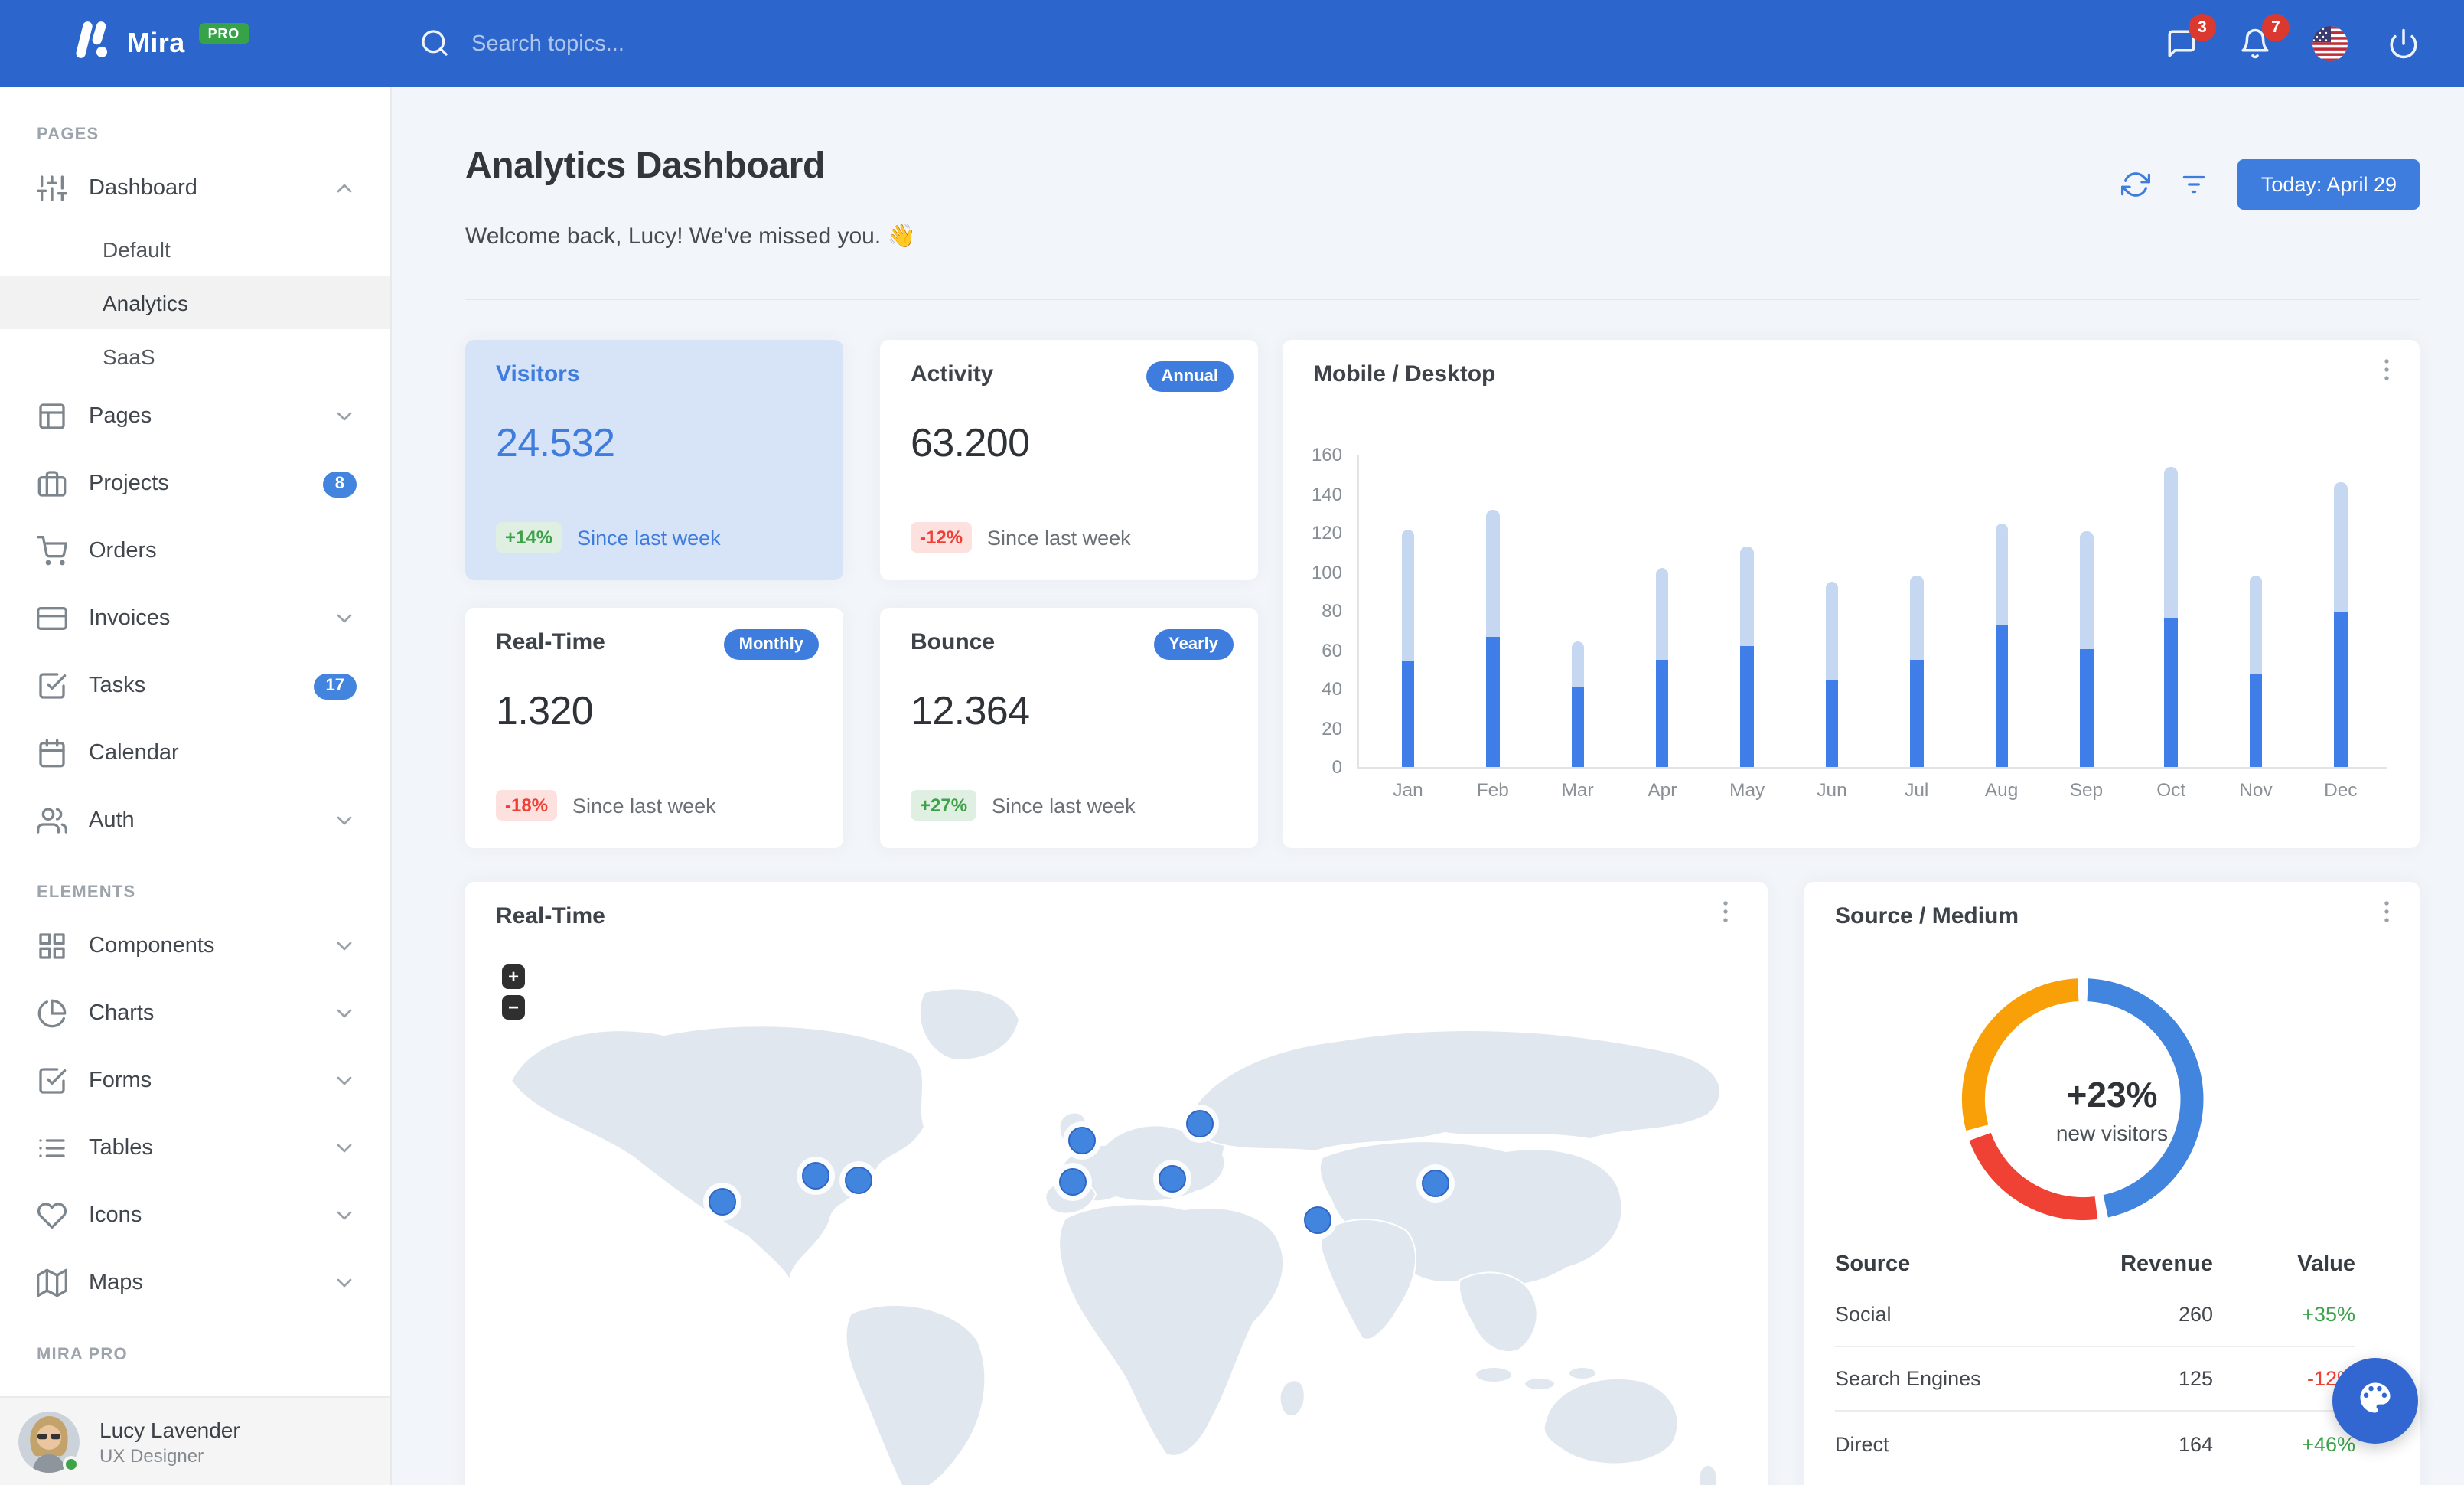  Describe the element at coordinates (1326, 572) in the screenshot. I see `y-axis-tick: 100` at that location.